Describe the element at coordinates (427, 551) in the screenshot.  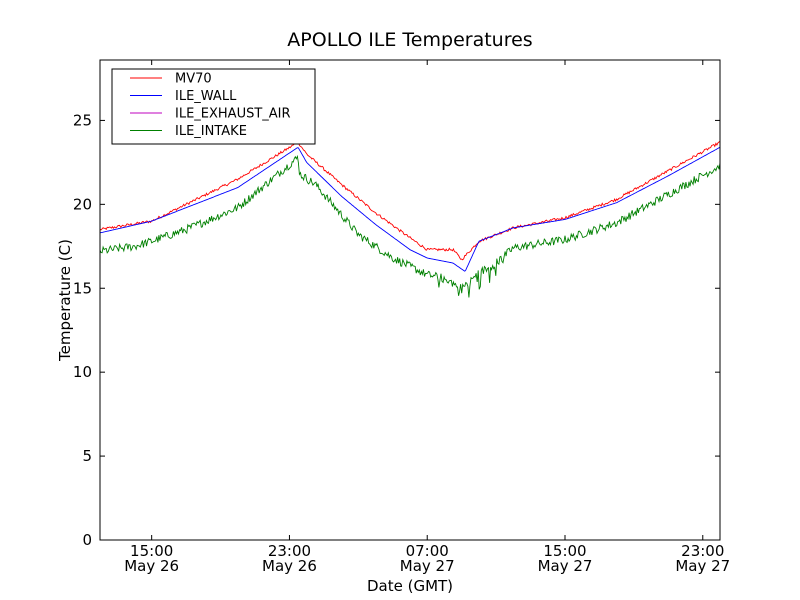
I see `x-tick-label-time: 07:00` at that location.